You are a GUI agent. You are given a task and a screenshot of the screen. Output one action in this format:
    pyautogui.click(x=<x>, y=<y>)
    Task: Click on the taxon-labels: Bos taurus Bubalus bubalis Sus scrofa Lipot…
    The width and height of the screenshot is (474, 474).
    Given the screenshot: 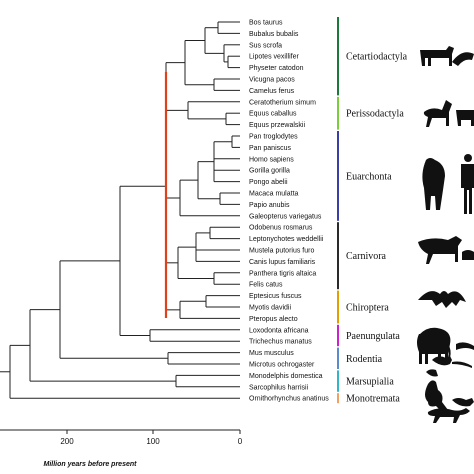 What is the action you would take?
    pyautogui.click(x=289, y=211)
    